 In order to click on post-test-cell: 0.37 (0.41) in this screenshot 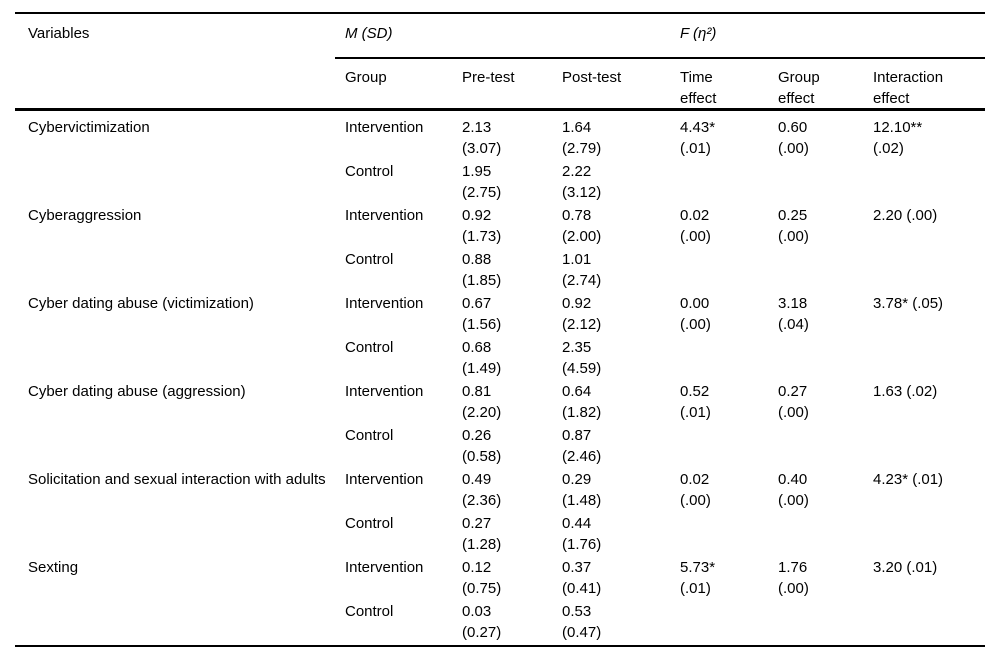, I will do `click(582, 578)`.